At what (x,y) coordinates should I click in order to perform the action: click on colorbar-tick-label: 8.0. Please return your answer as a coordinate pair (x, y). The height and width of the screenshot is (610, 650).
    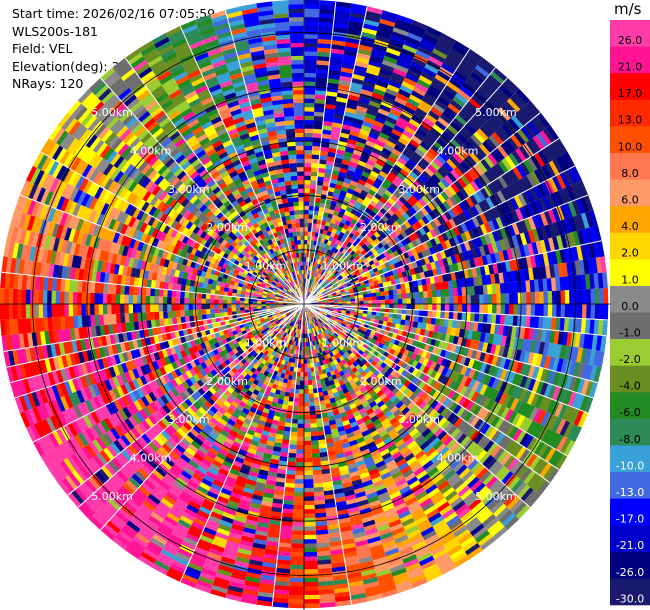
    Looking at the image, I should click on (630, 173).